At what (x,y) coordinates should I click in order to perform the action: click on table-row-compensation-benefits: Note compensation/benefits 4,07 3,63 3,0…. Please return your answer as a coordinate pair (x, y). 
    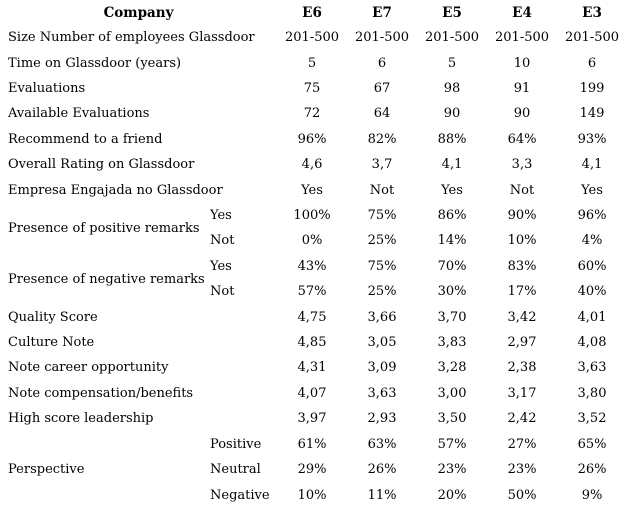
    Looking at the image, I should click on (313, 393).